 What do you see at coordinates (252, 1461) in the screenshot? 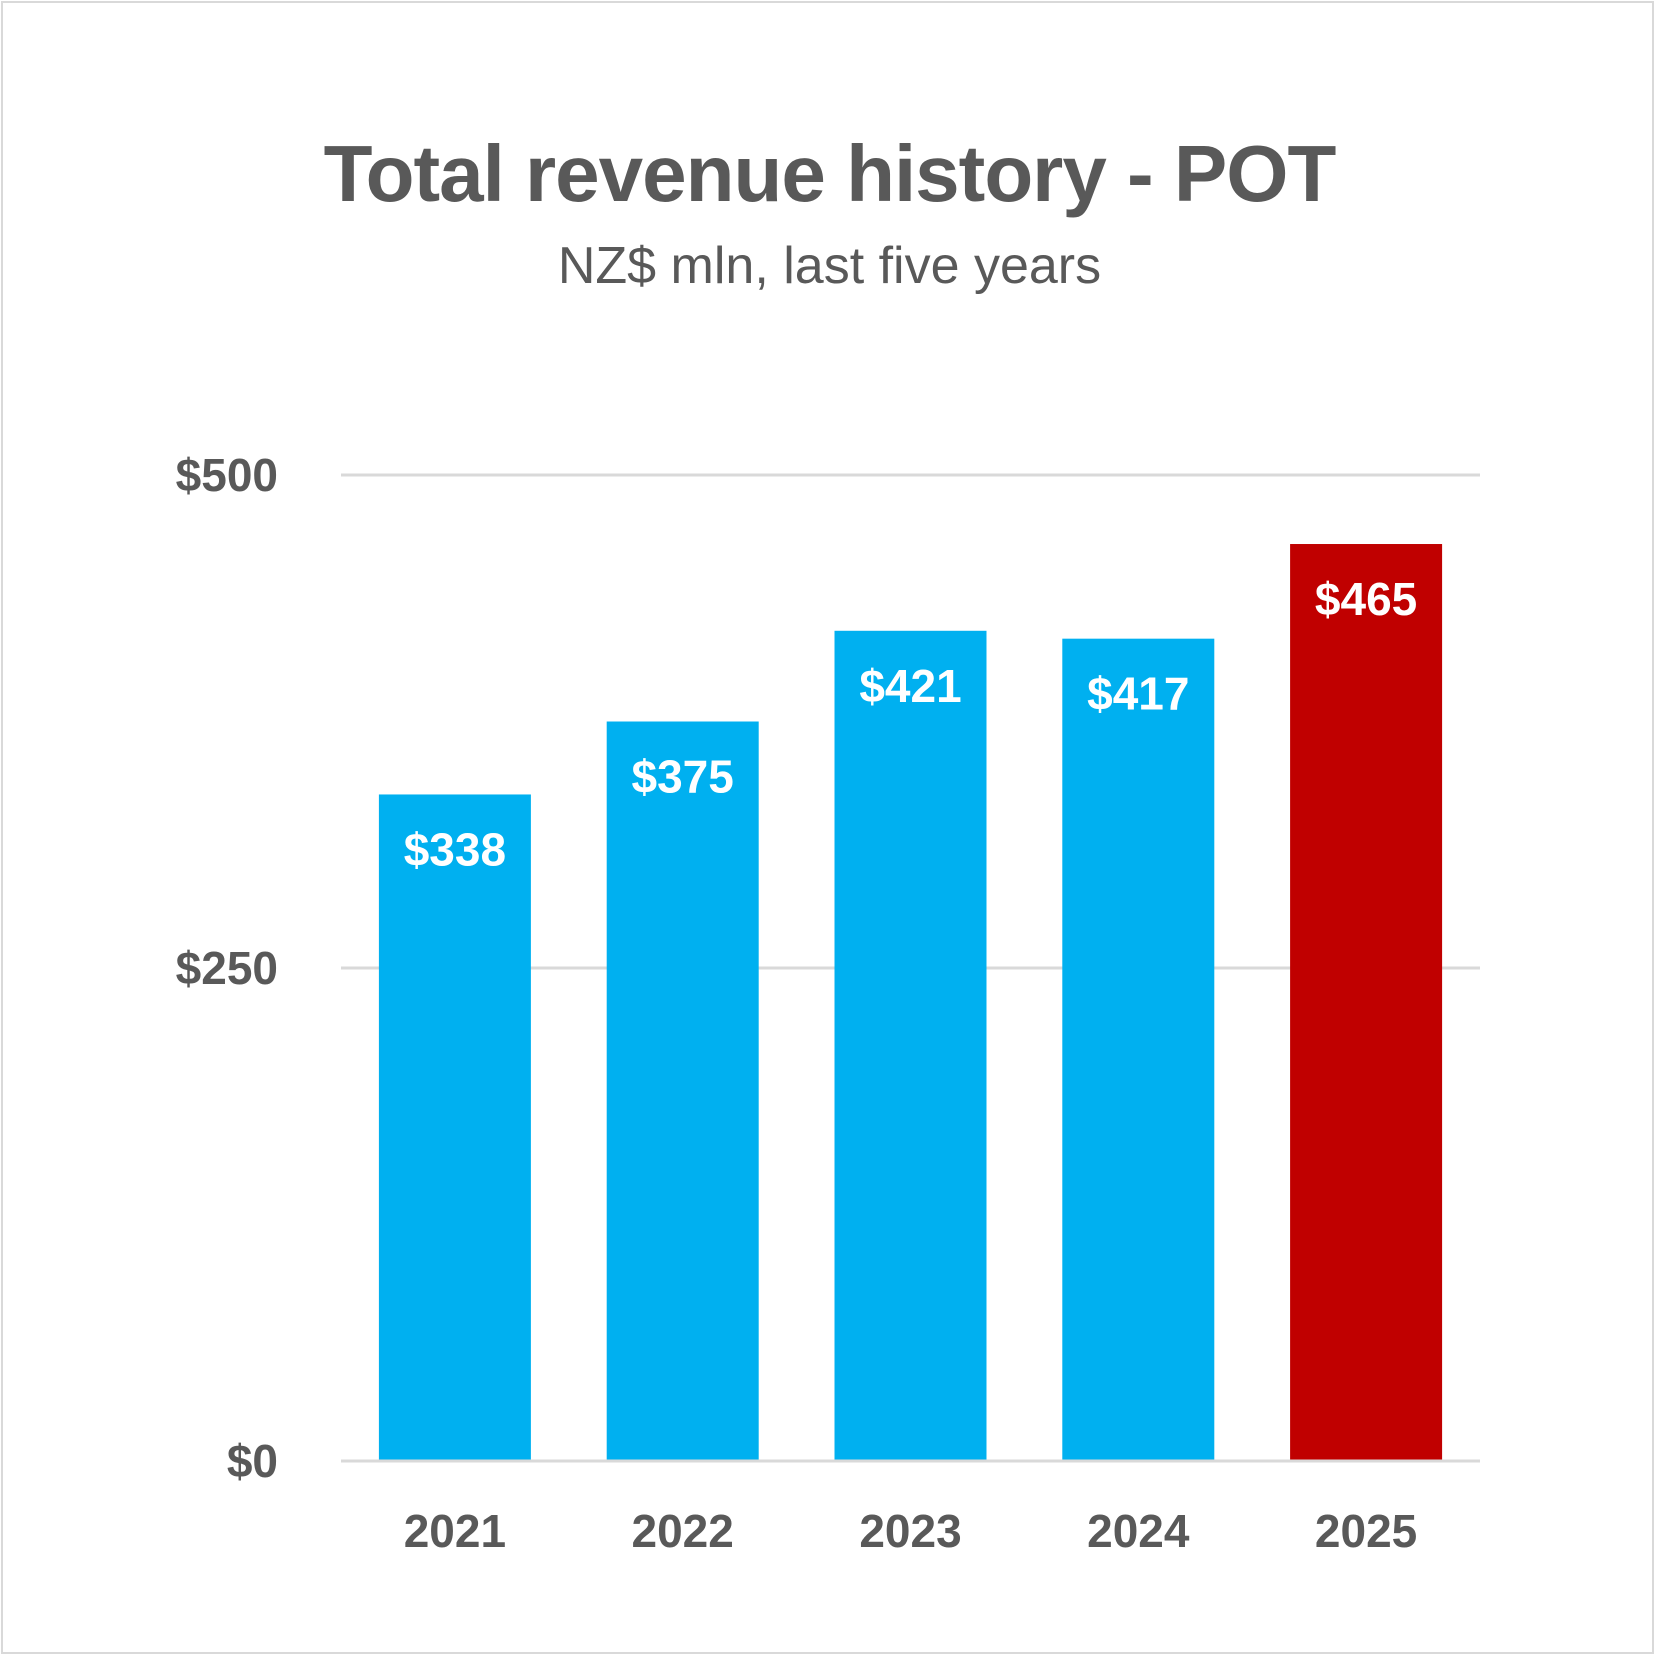
I see `y-tick-label: $0` at bounding box center [252, 1461].